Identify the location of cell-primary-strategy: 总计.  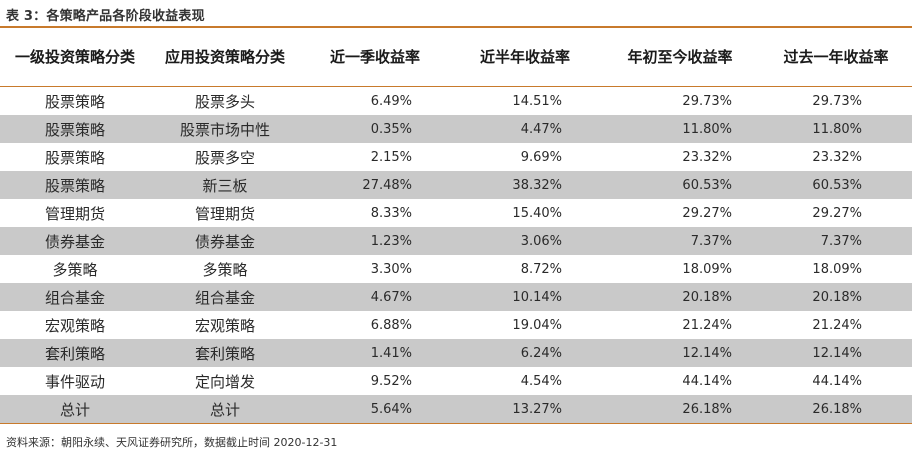
(75, 409).